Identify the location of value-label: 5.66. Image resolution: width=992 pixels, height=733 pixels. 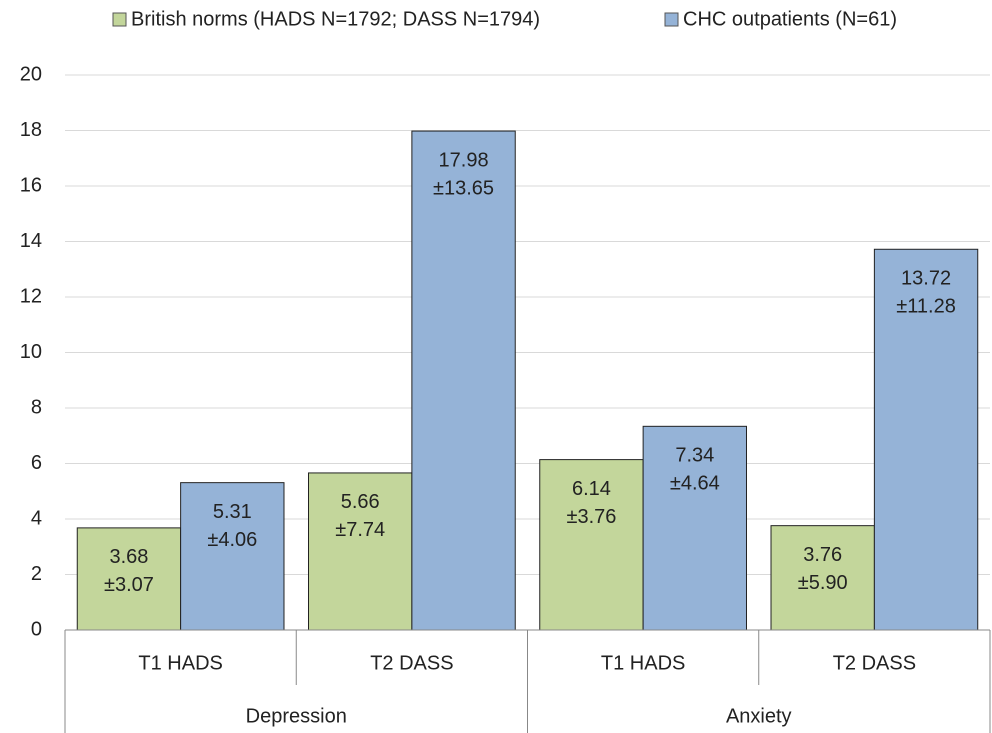
(360, 502).